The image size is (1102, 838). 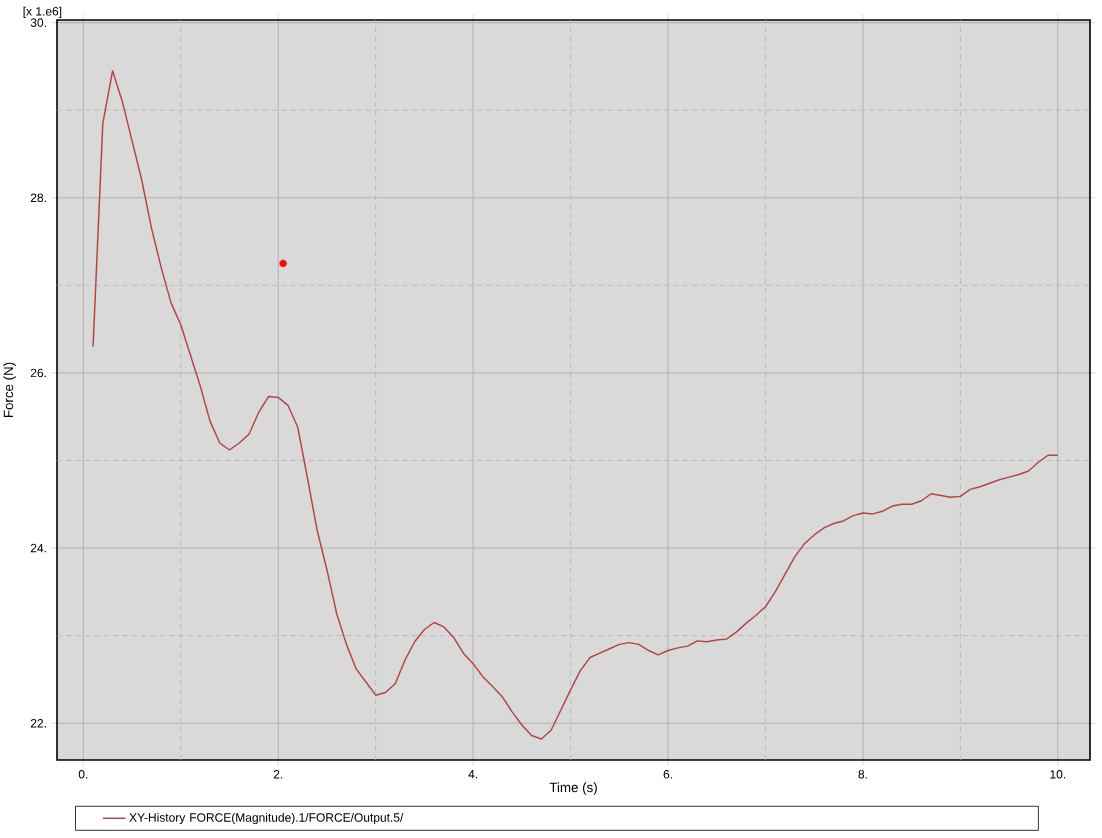 What do you see at coordinates (278, 774) in the screenshot?
I see `x-tick-label: 2.` at bounding box center [278, 774].